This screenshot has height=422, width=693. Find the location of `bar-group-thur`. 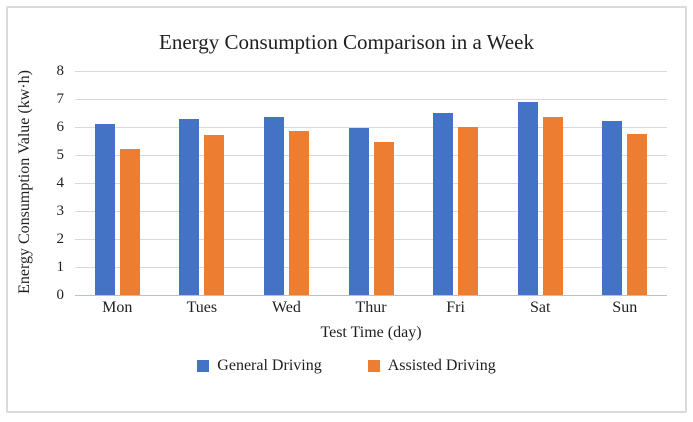

bar-group-thur is located at coordinates (371, 183).